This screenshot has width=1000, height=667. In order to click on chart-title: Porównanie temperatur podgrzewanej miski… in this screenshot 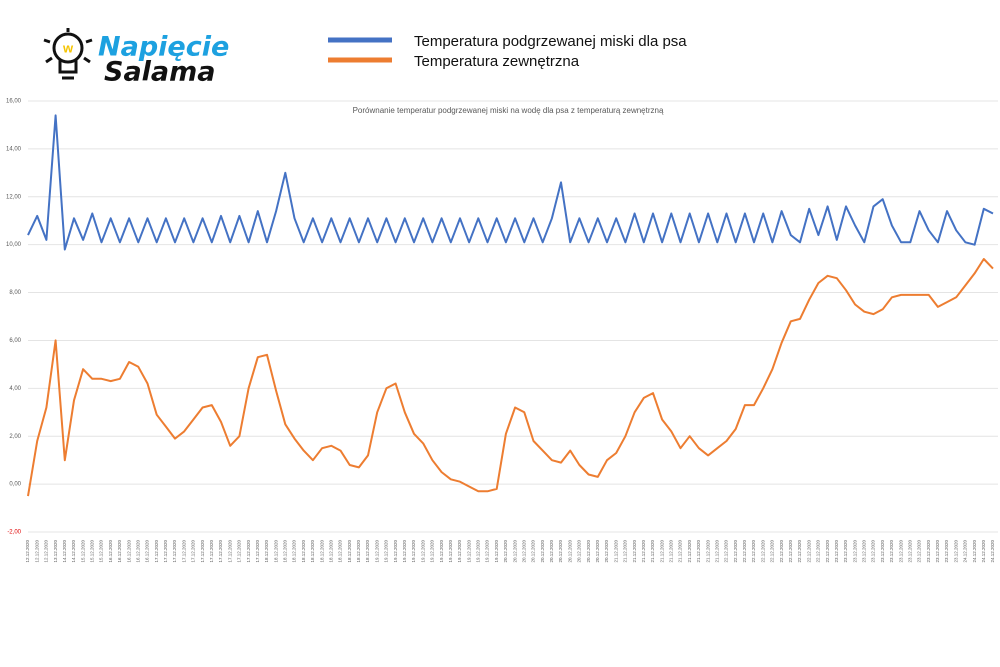, I will do `click(508, 110)`.